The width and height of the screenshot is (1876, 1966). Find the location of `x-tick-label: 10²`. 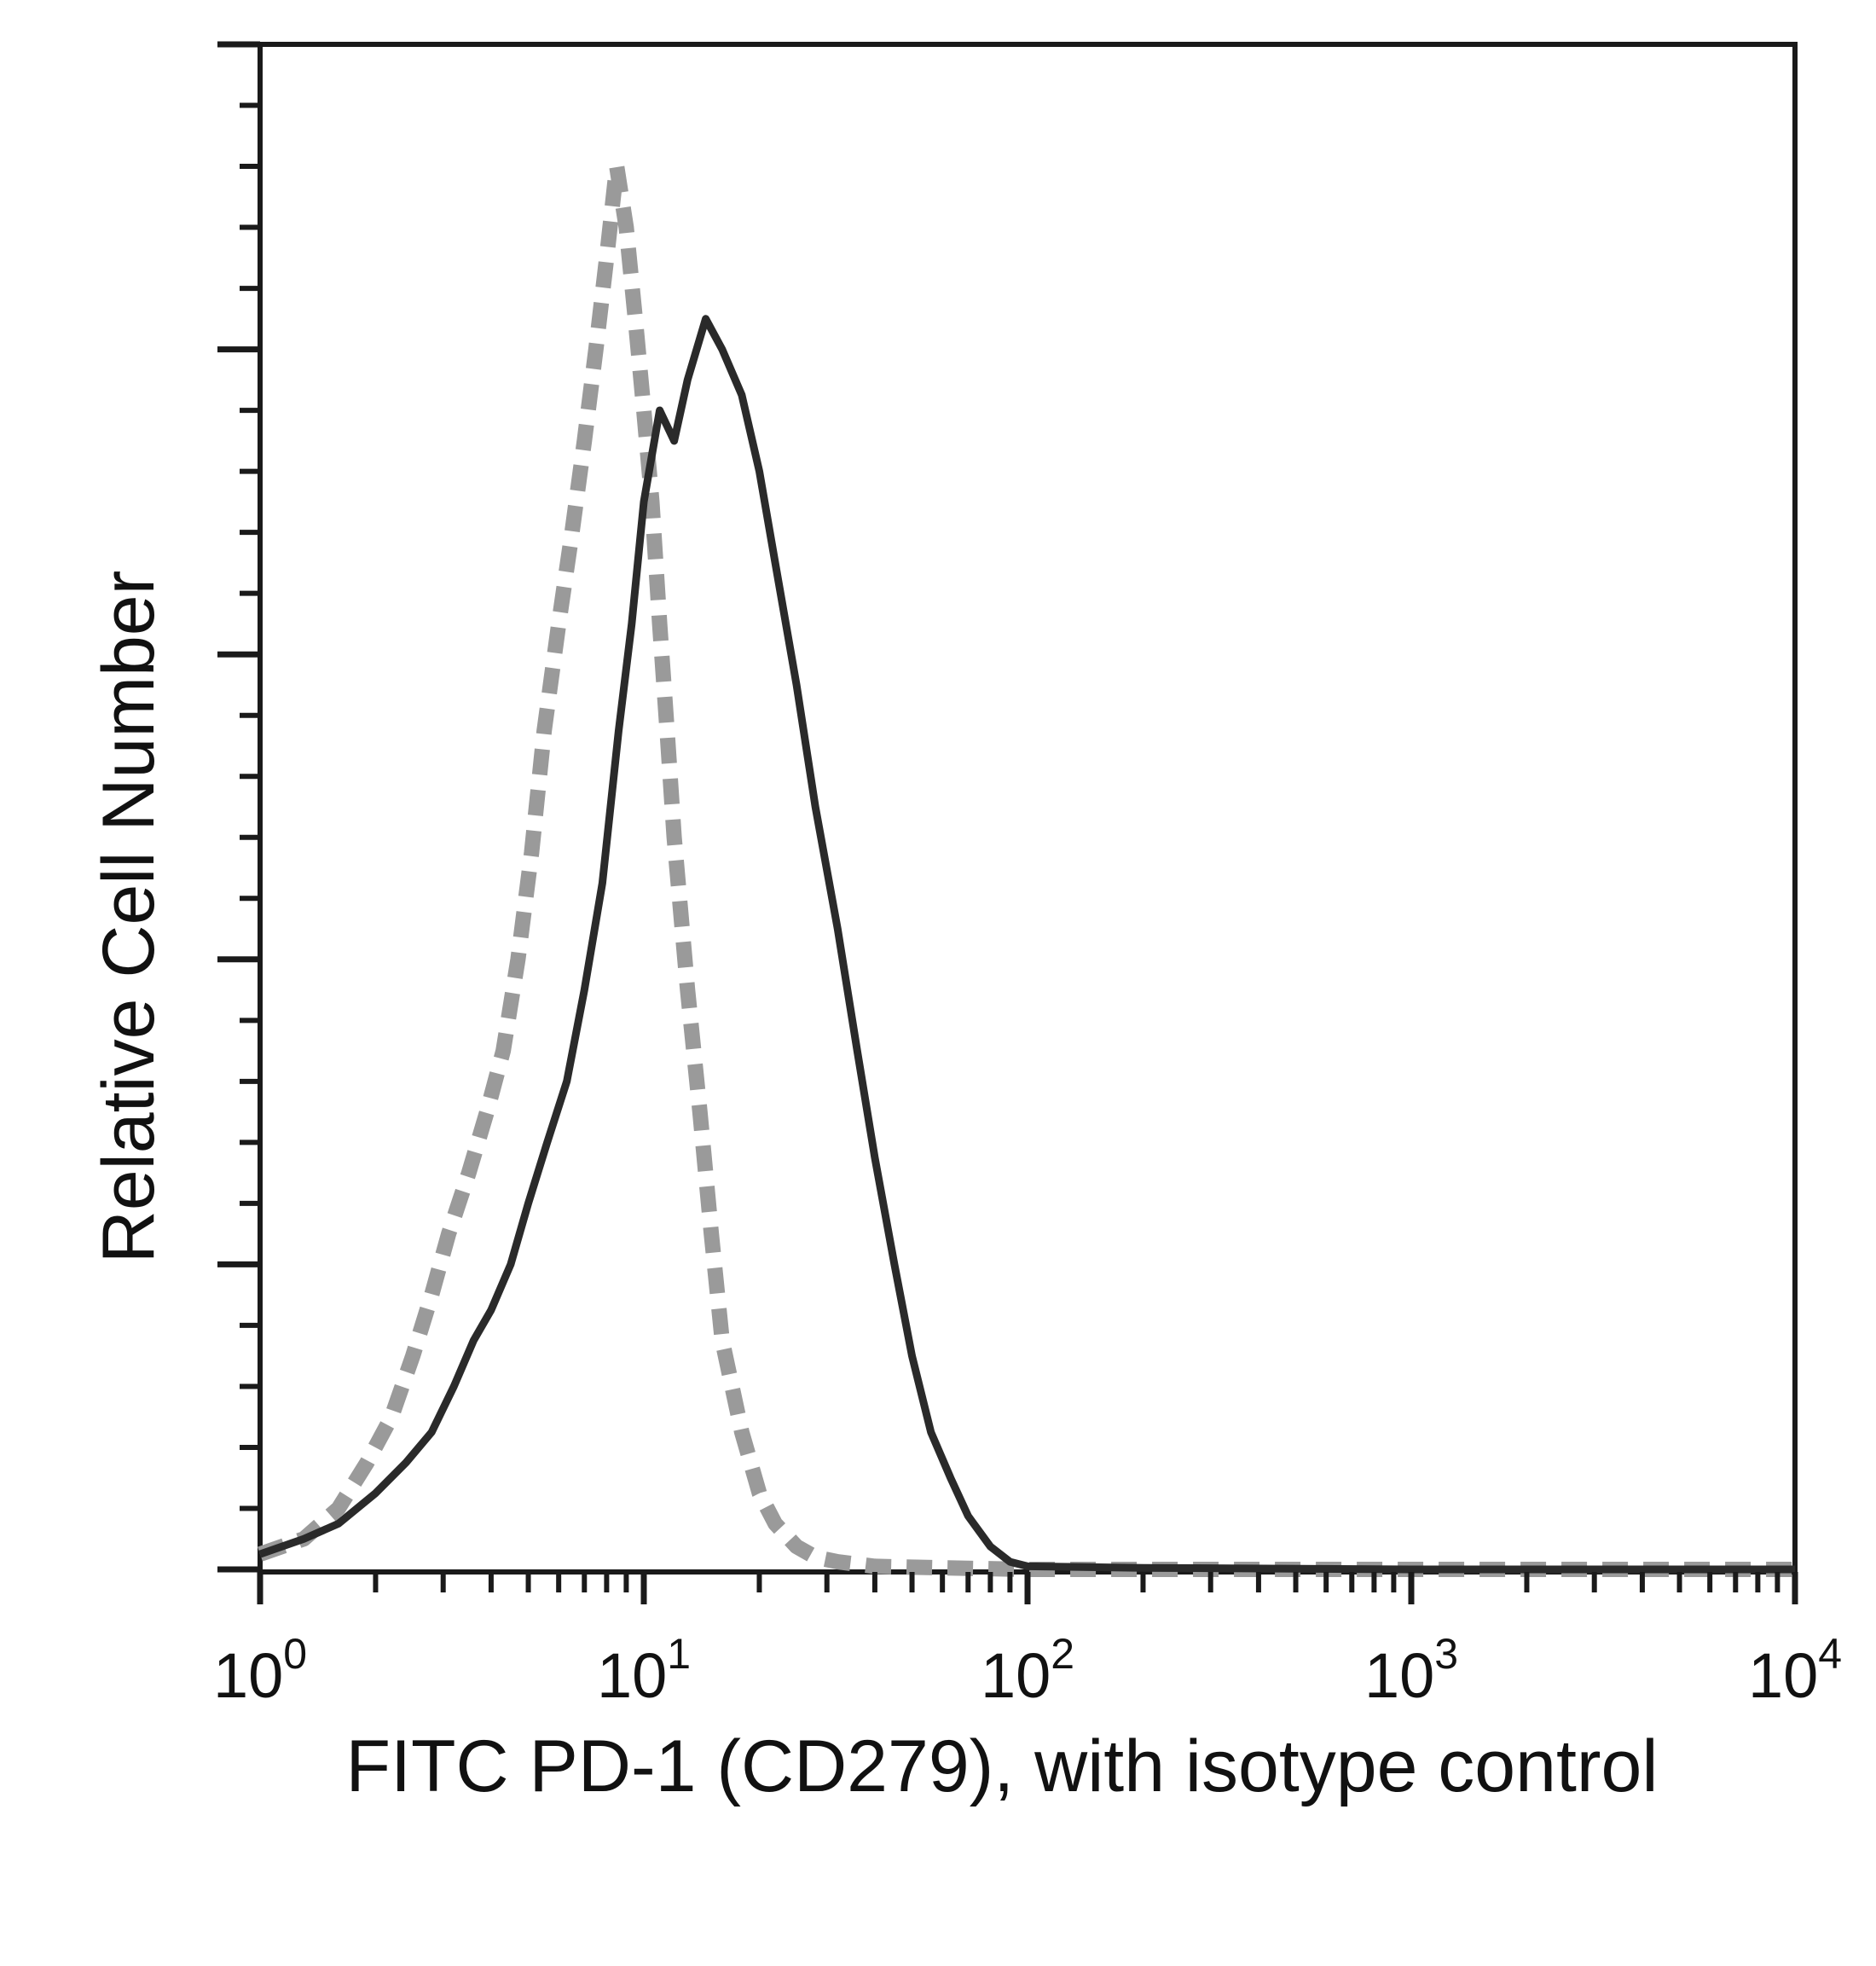

x-tick-label: 10² is located at coordinates (1028, 1671).